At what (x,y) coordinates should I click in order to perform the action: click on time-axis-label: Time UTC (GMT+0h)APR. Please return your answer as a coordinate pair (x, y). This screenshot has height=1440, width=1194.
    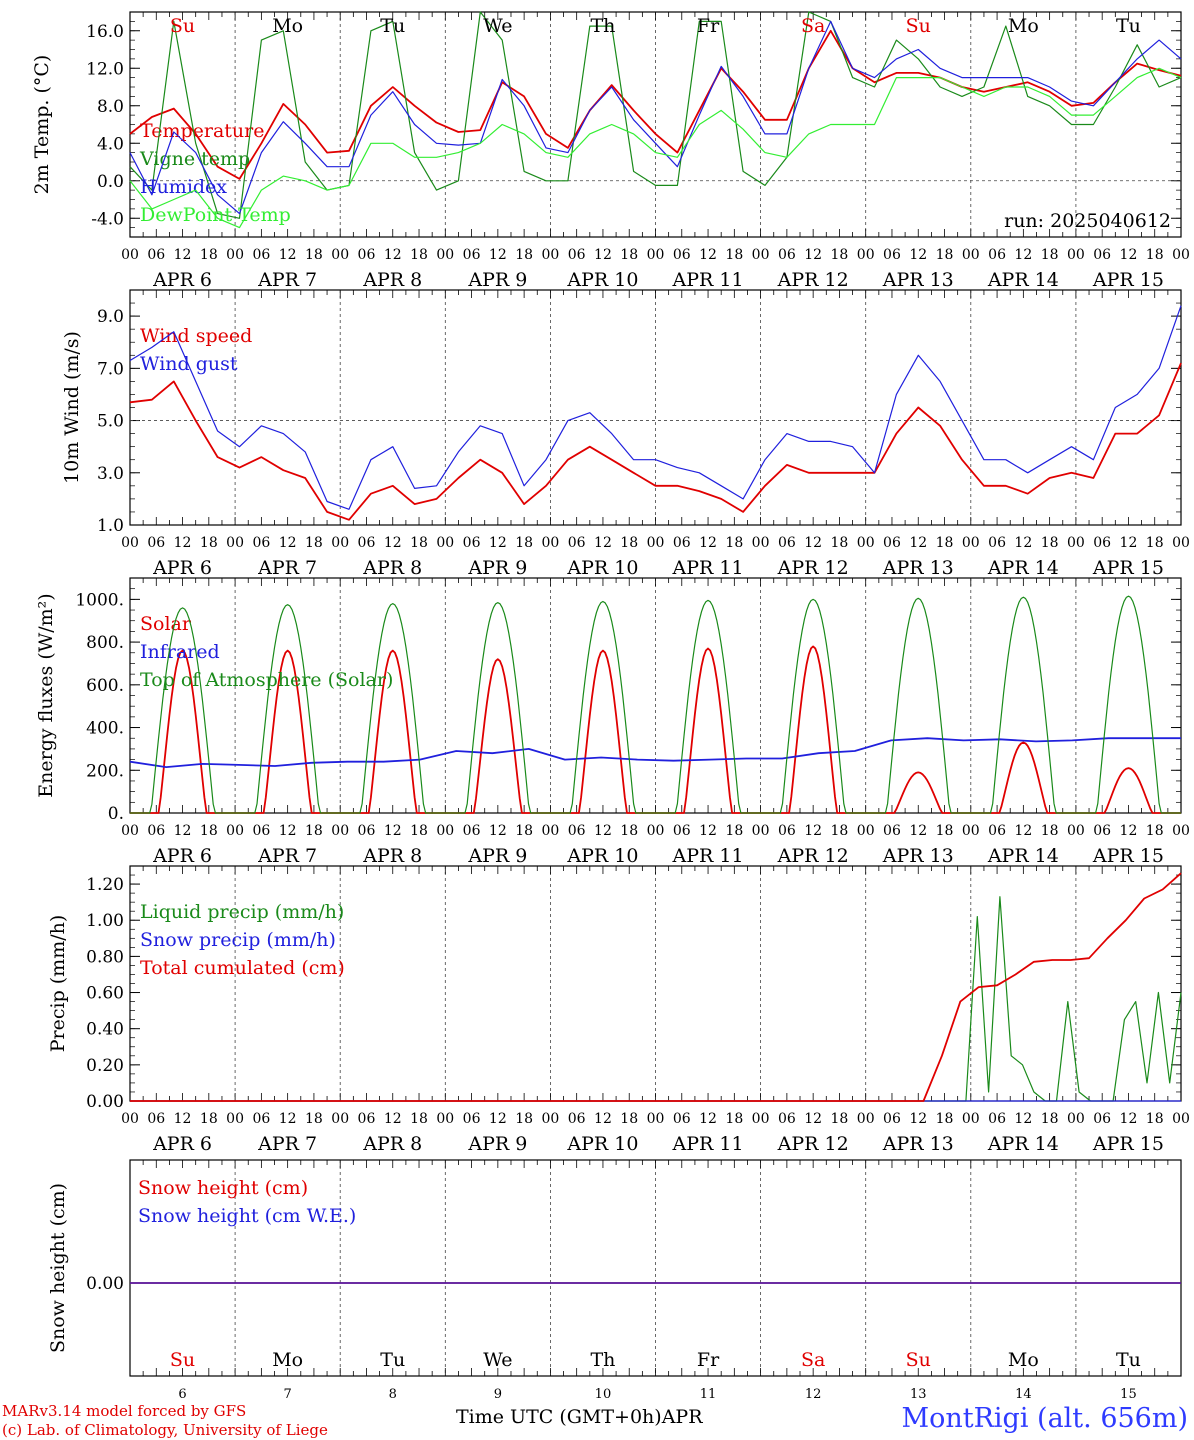
    Looking at the image, I should click on (579, 1417).